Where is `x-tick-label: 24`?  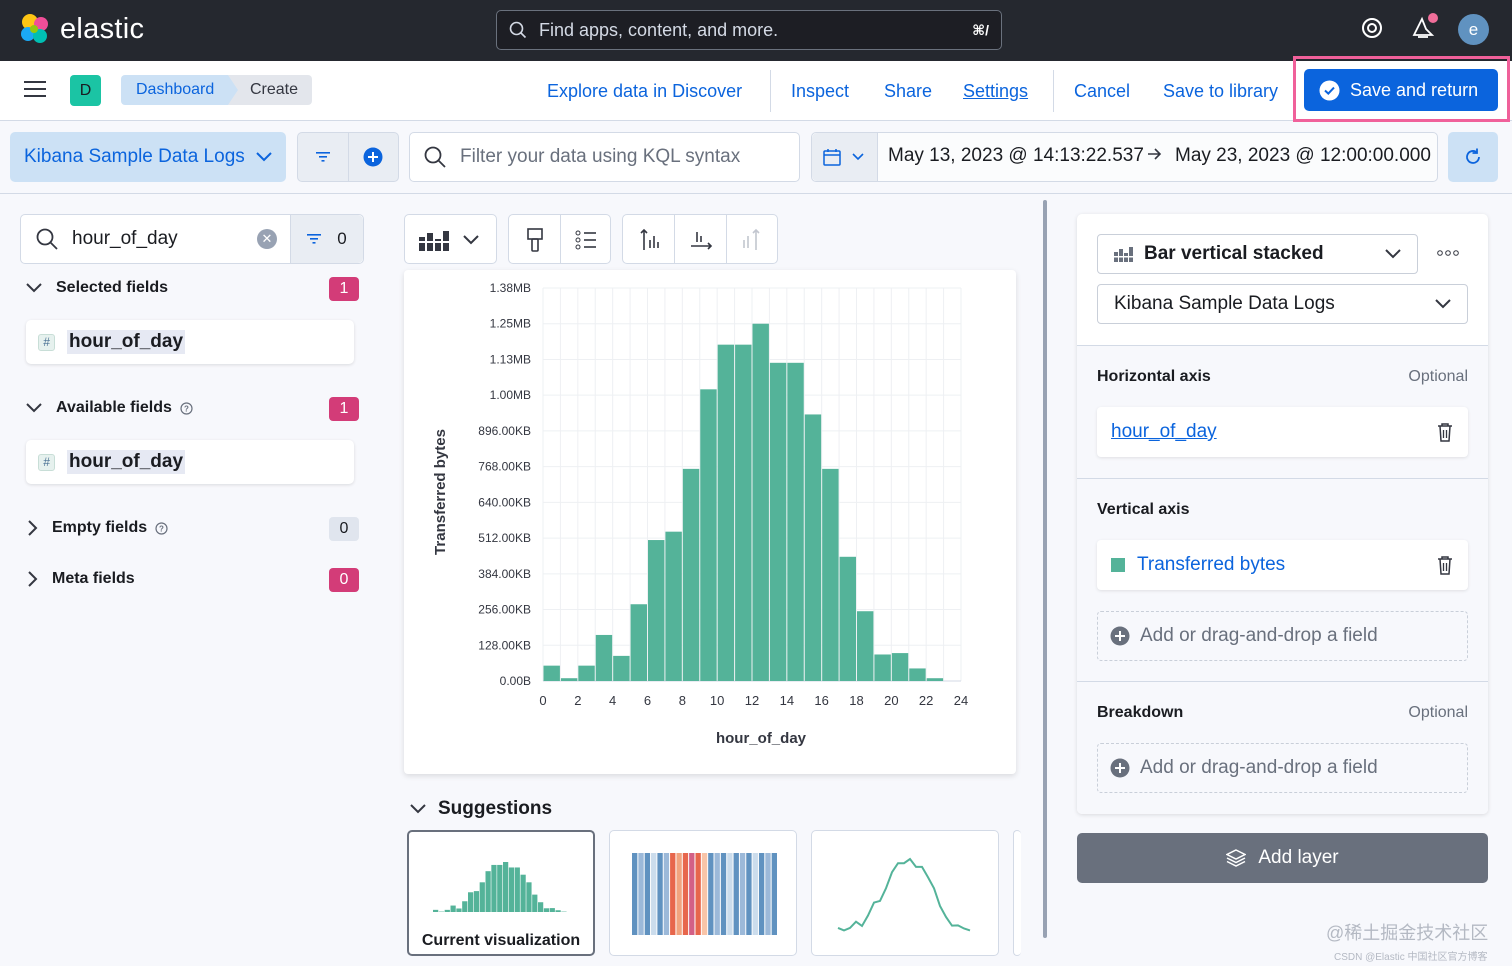 x-tick-label: 24 is located at coordinates (961, 700).